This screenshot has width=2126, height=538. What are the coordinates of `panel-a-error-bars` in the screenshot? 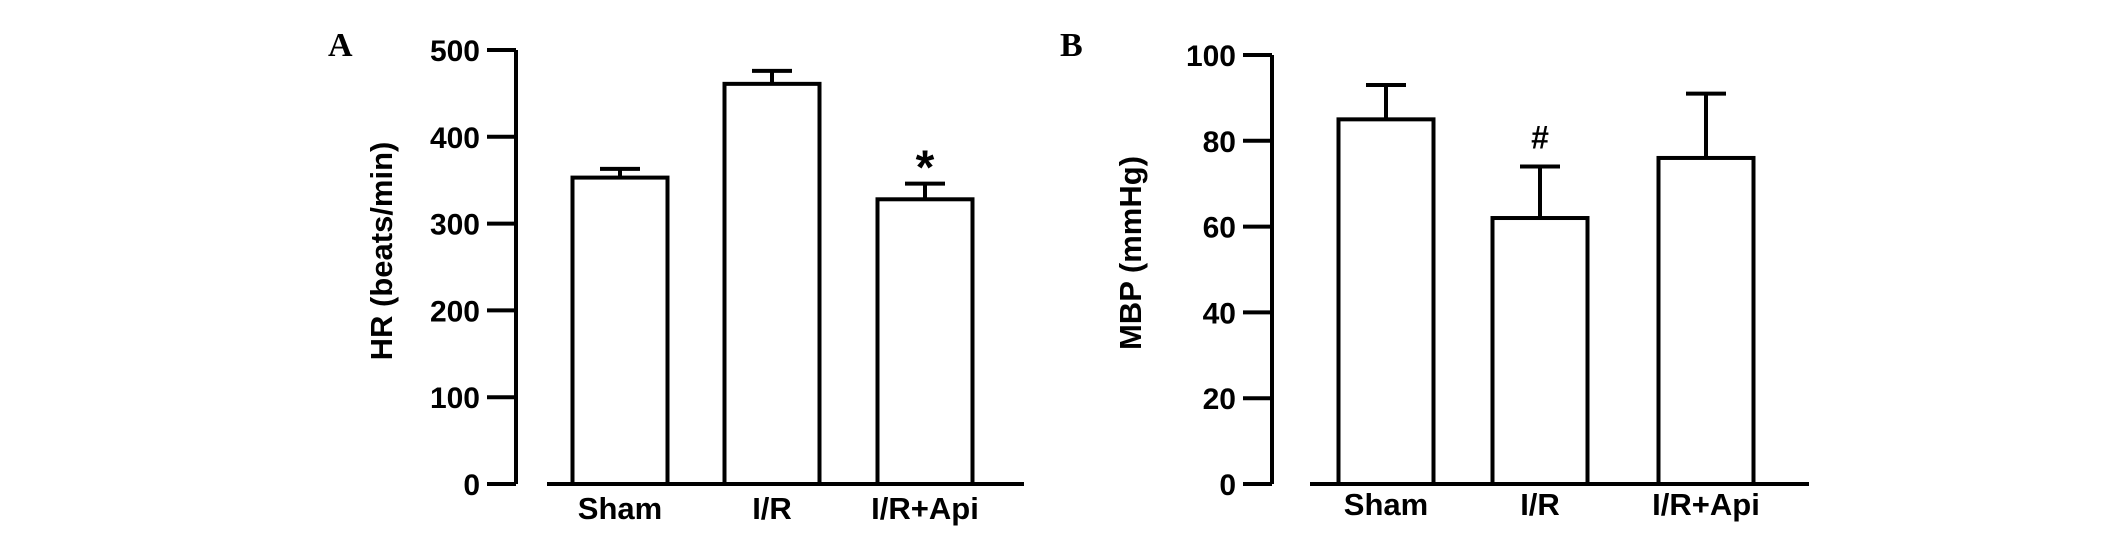 It's located at (772, 134).